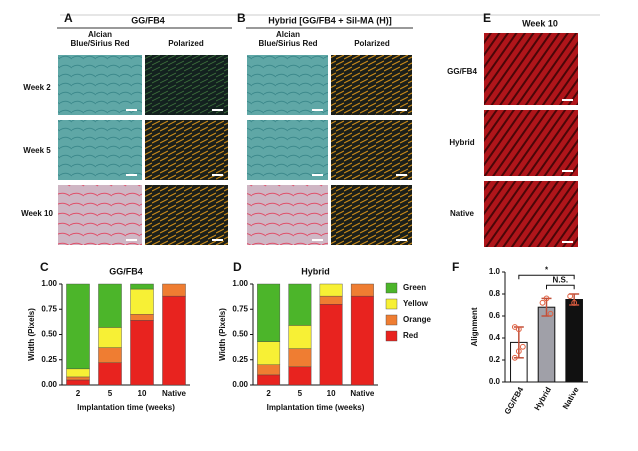 This screenshot has height=451, width=638. I want to click on y-tick-label: 0.4, so click(495, 337).